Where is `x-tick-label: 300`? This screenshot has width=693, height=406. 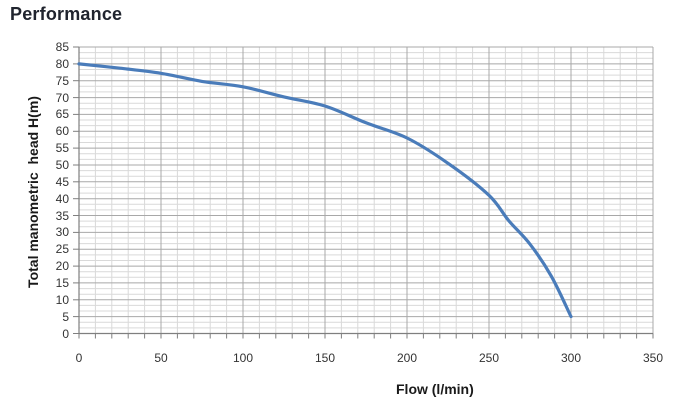
x-tick-label: 300 is located at coordinates (571, 357).